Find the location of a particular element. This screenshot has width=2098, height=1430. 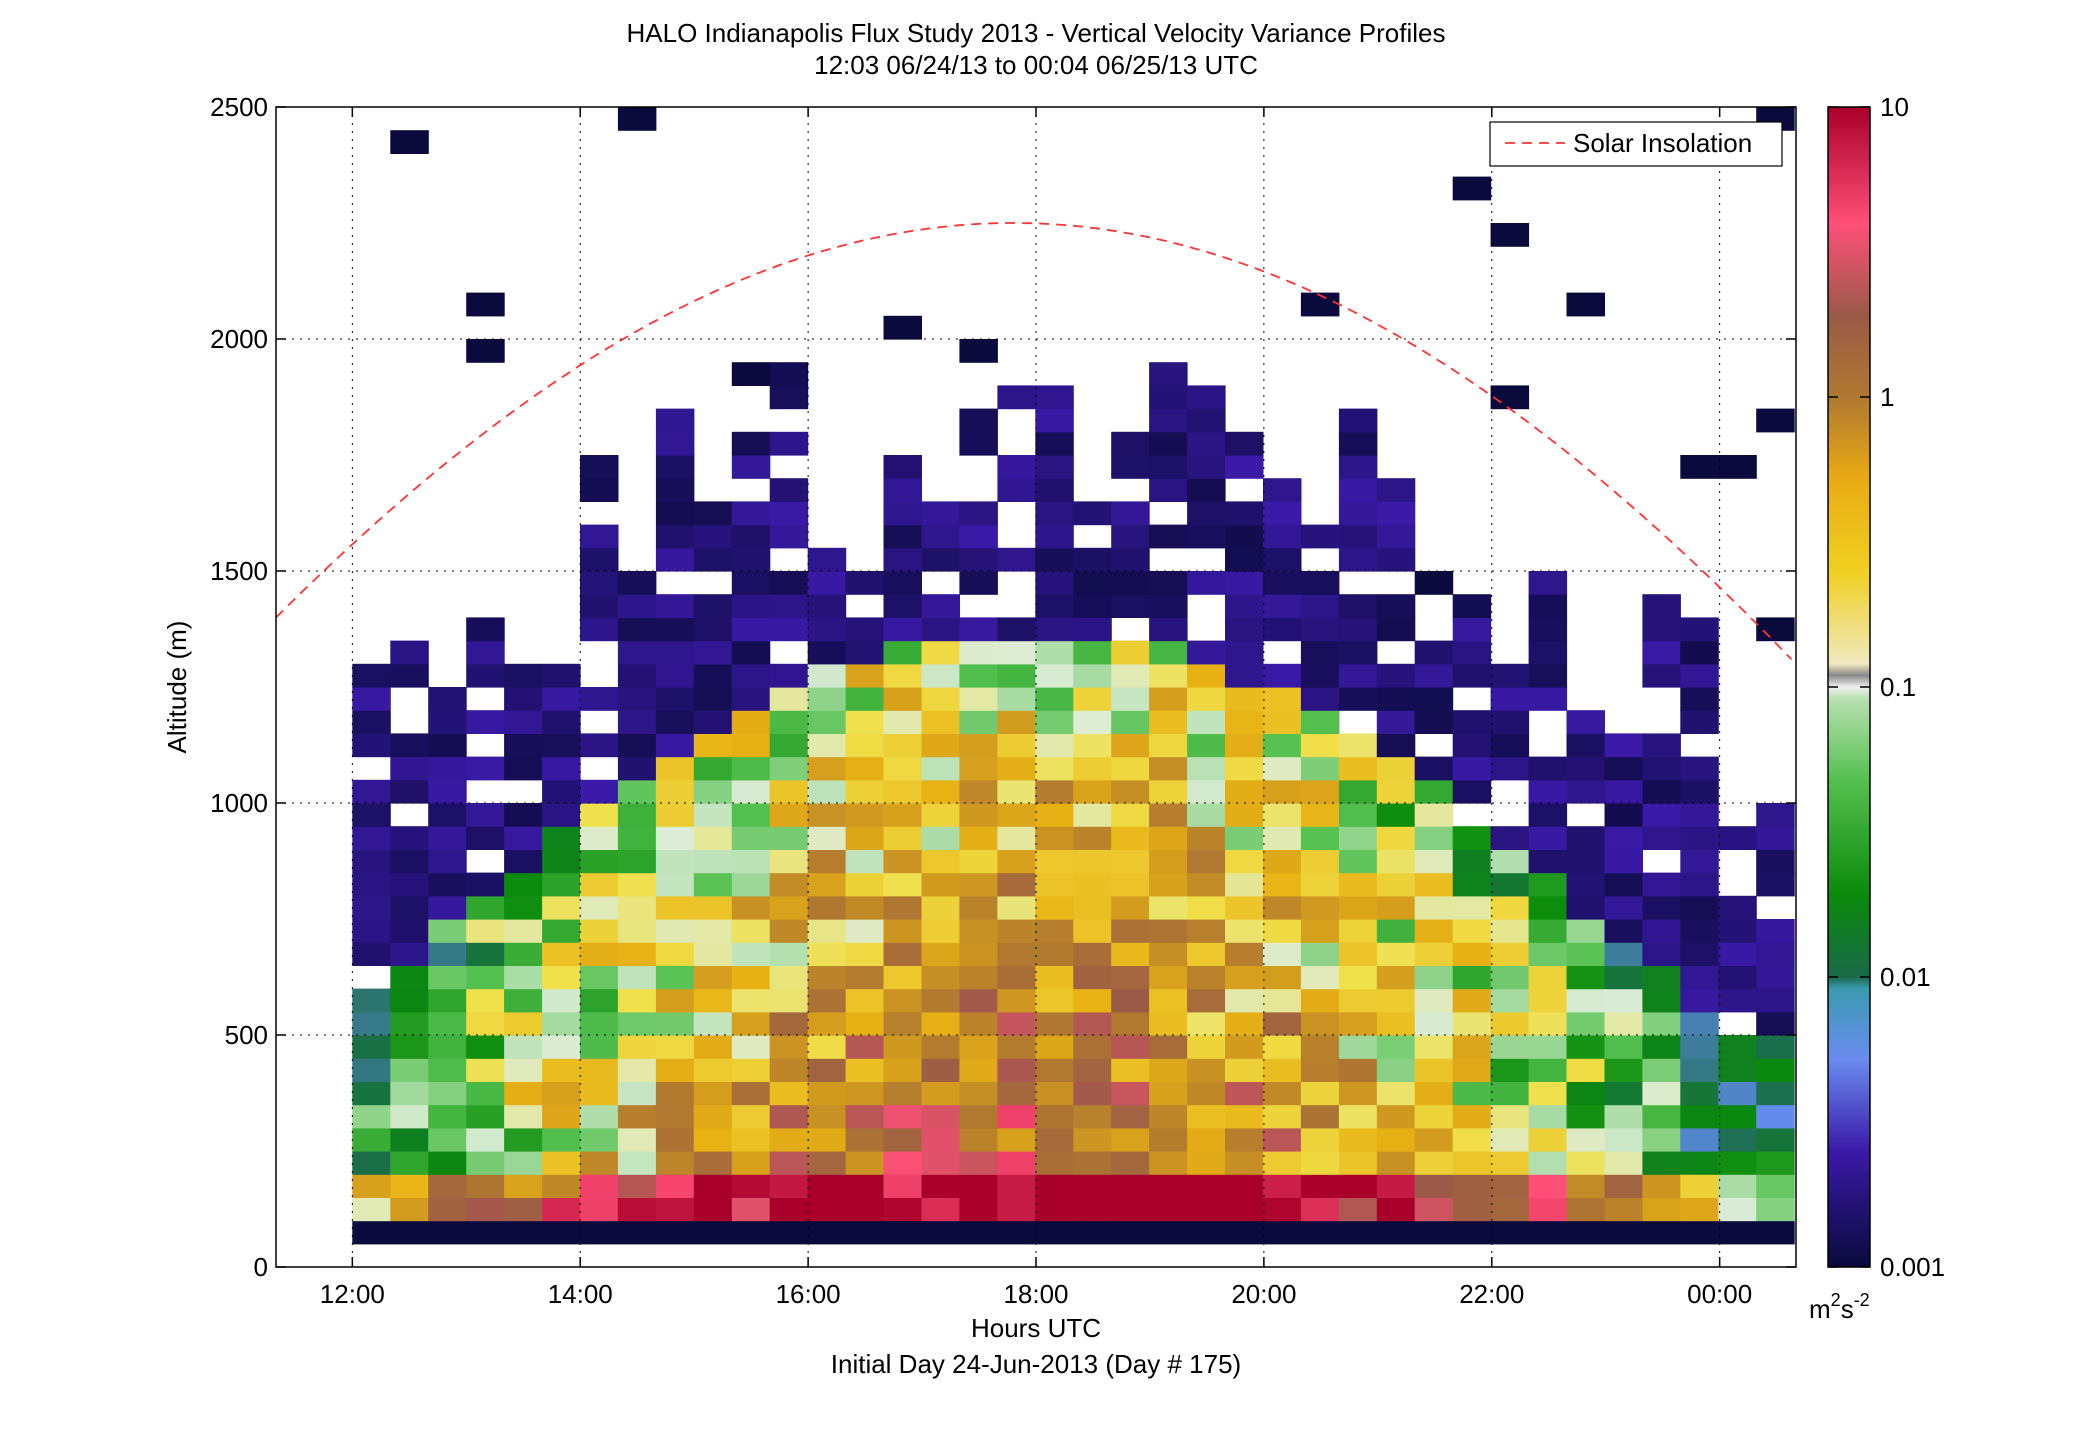

colorbar-unit-sup1: 2 is located at coordinates (1836, 1300).